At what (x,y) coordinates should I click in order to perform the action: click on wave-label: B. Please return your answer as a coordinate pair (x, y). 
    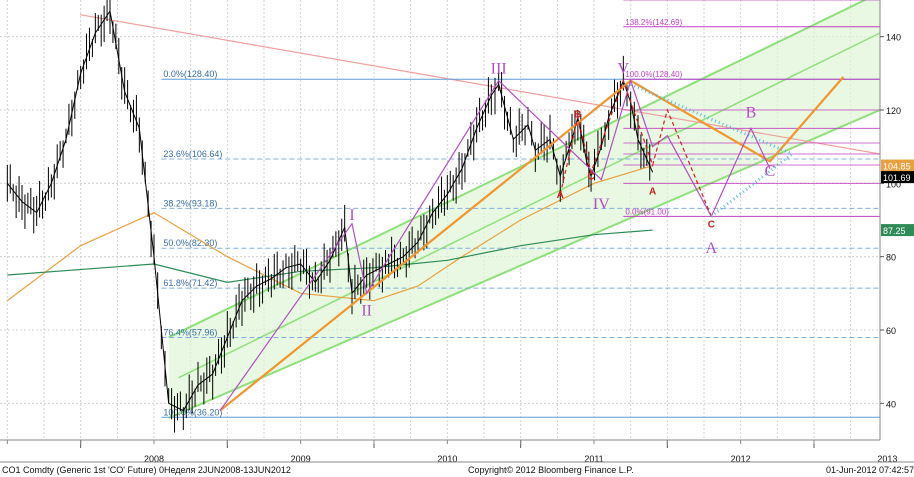
    Looking at the image, I should click on (751, 112).